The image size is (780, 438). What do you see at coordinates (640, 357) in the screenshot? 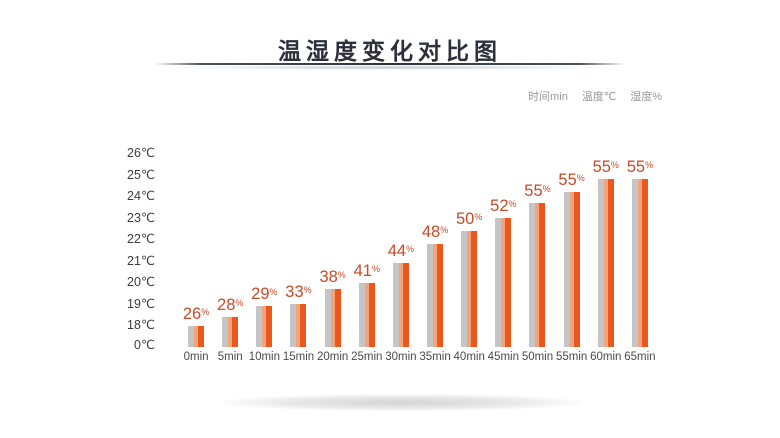
I see `x-tick-label: 65min` at bounding box center [640, 357].